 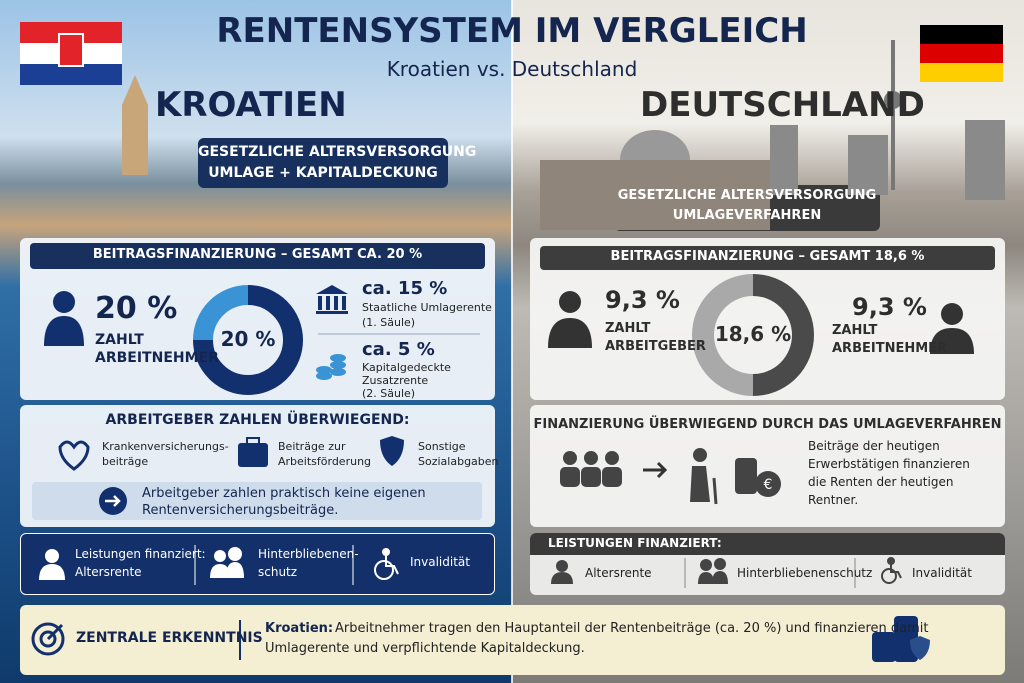 I want to click on heart-icon, so click(x=74, y=455).